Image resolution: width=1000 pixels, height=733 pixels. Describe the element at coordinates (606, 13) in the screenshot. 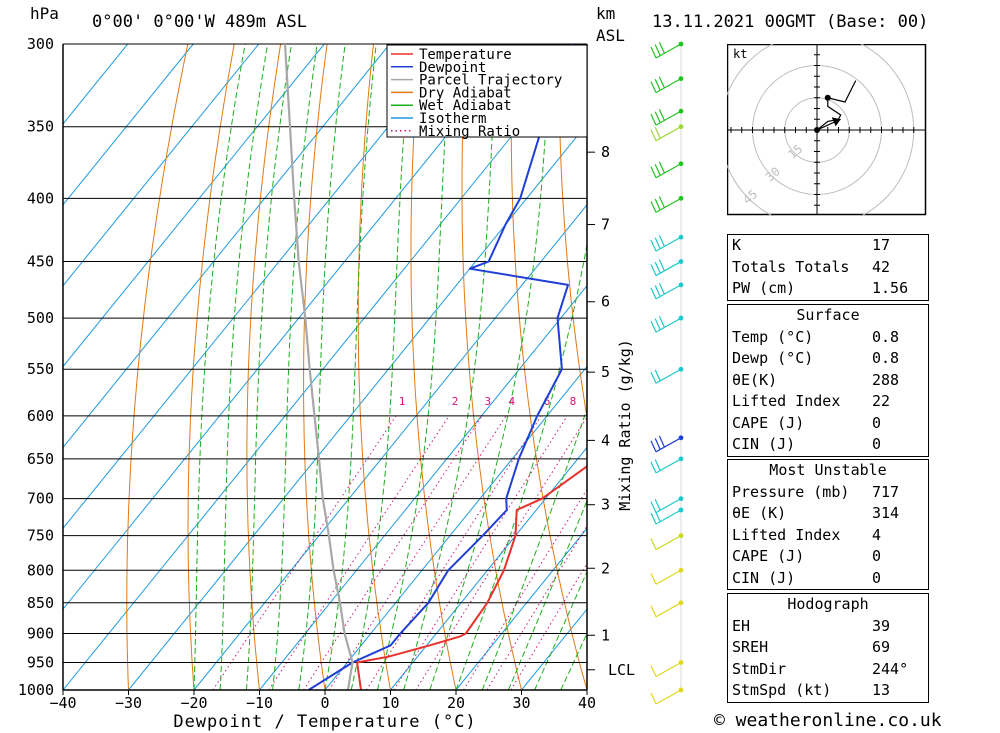

I see `height-unit-label: km` at that location.